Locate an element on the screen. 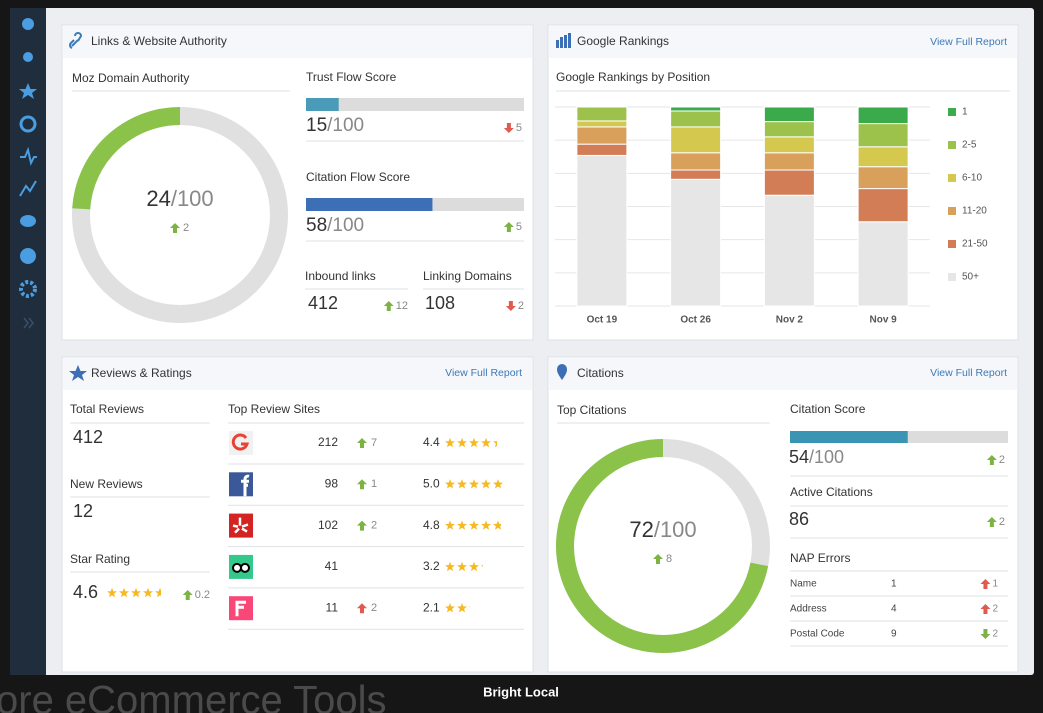  field-label: Citation Score is located at coordinates (828, 409).